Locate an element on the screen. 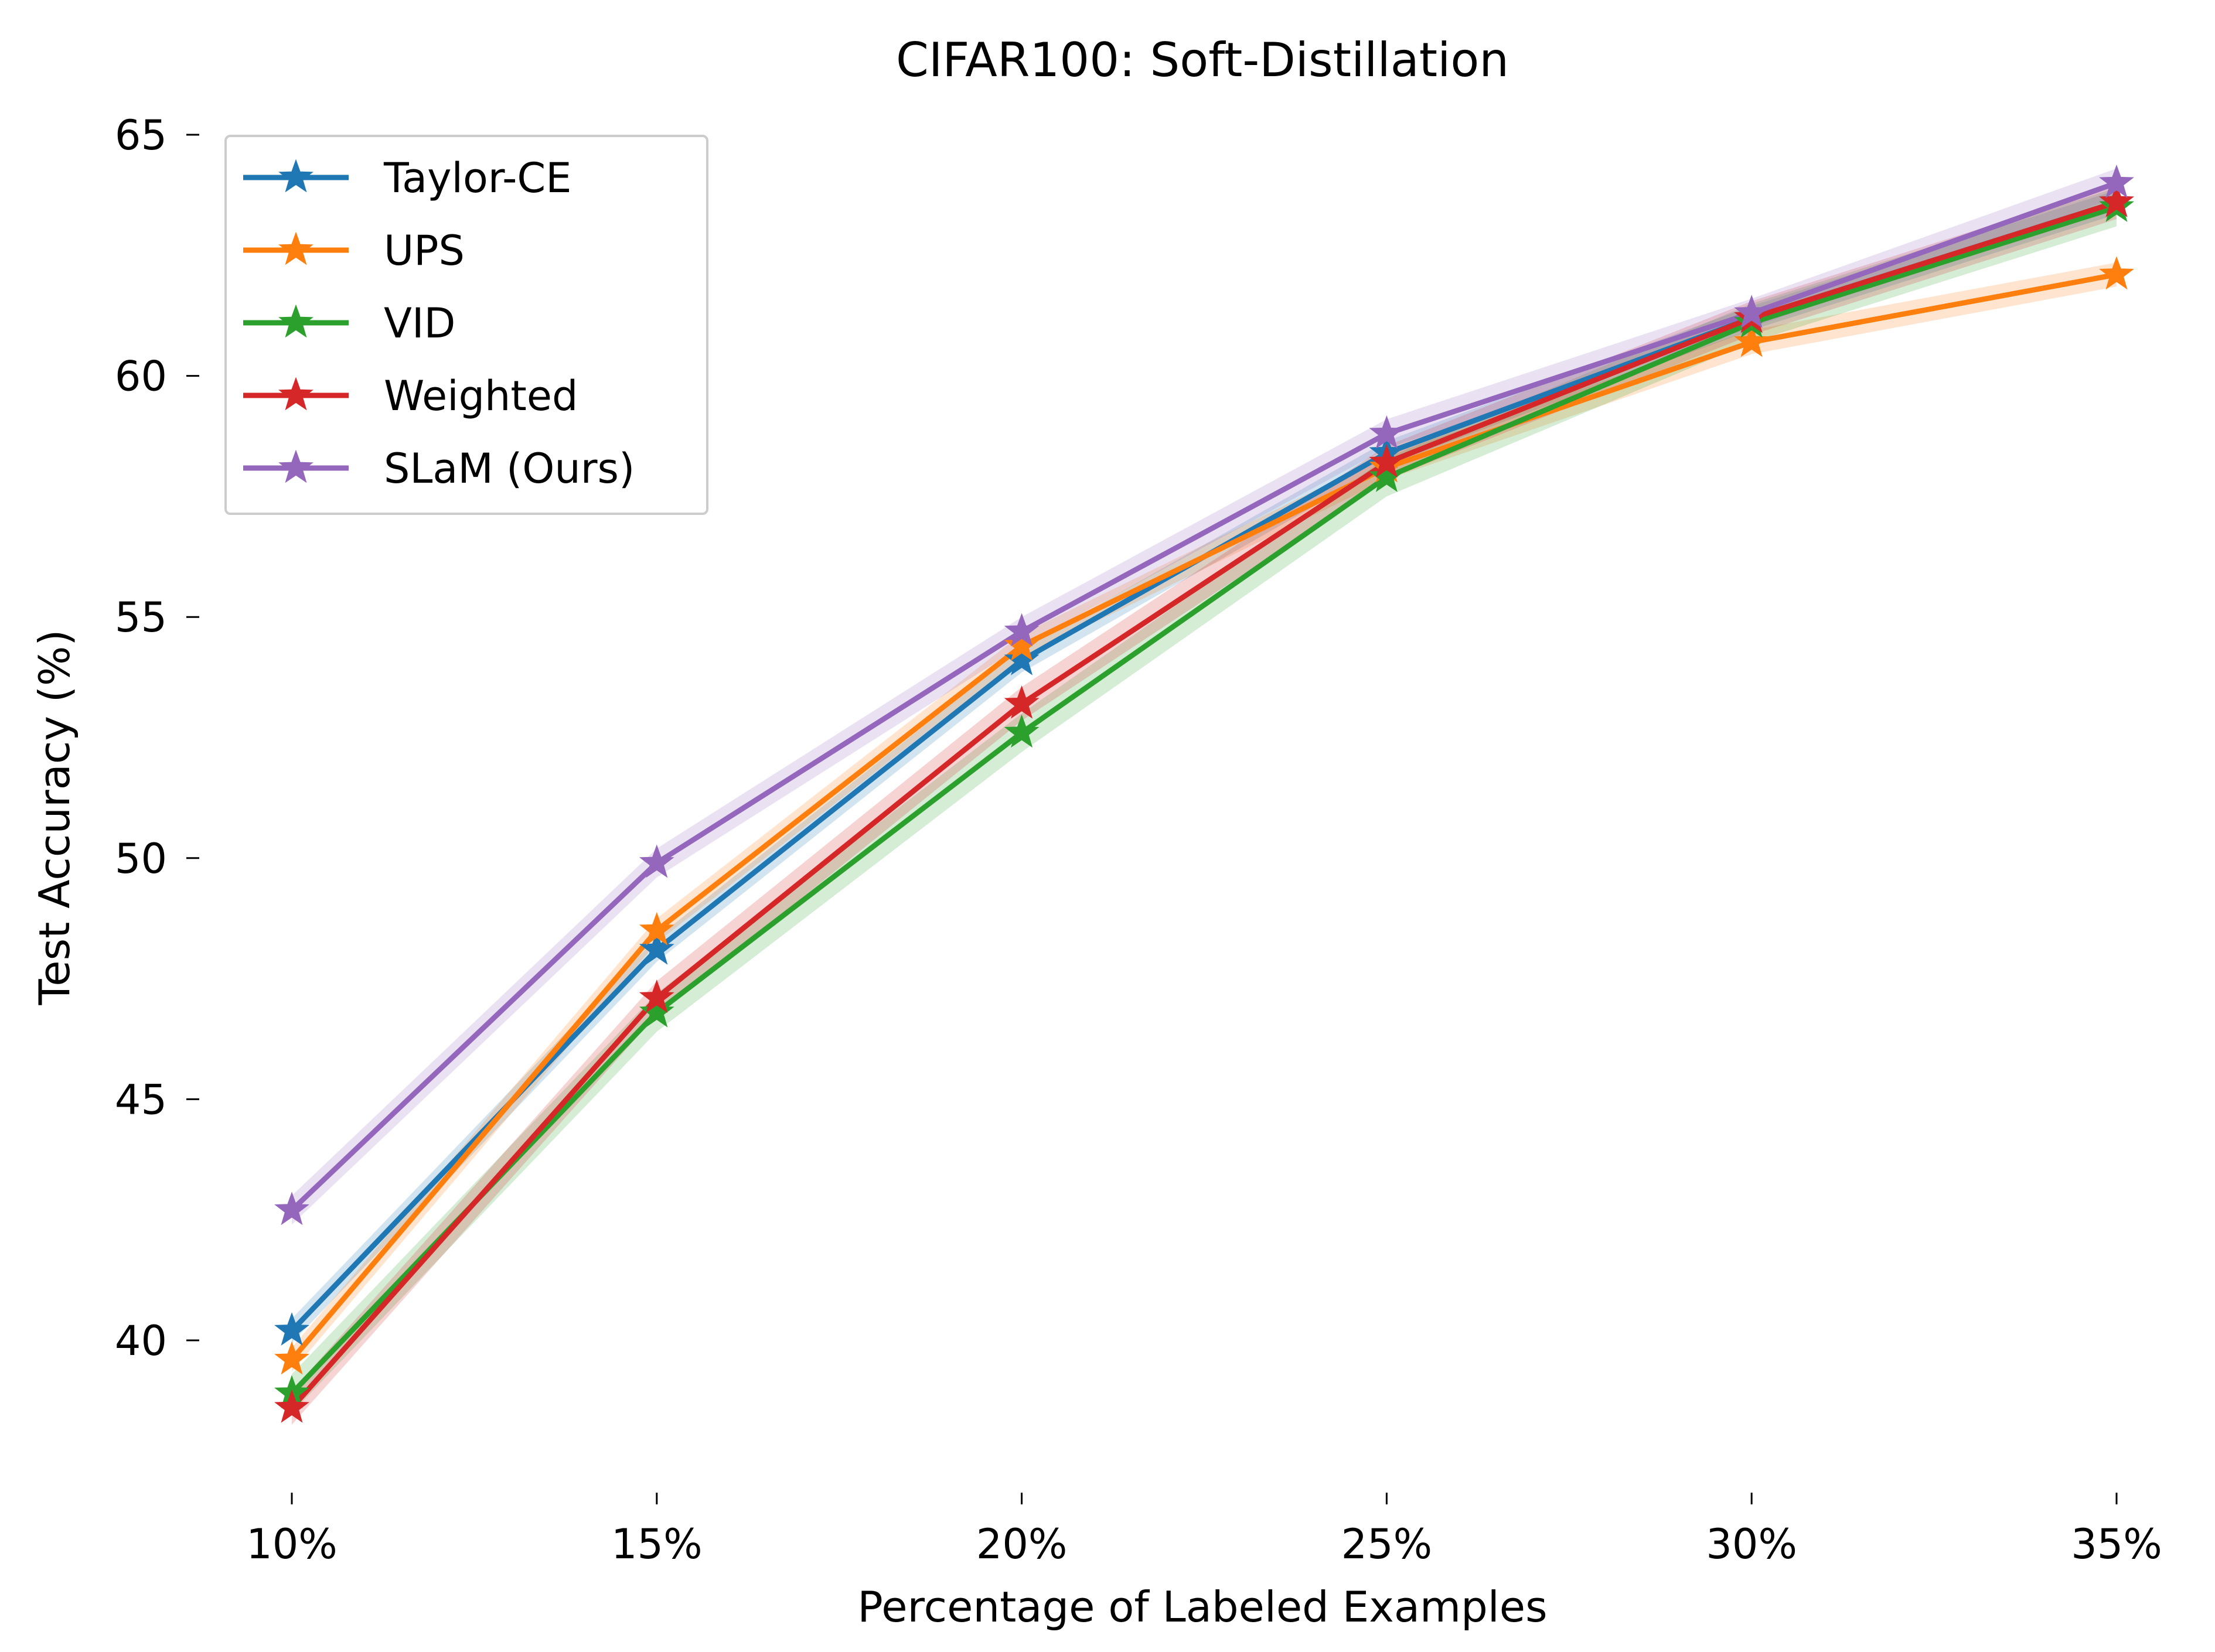 The width and height of the screenshot is (2215, 1652). y-tick-label: 65 is located at coordinates (141, 135).